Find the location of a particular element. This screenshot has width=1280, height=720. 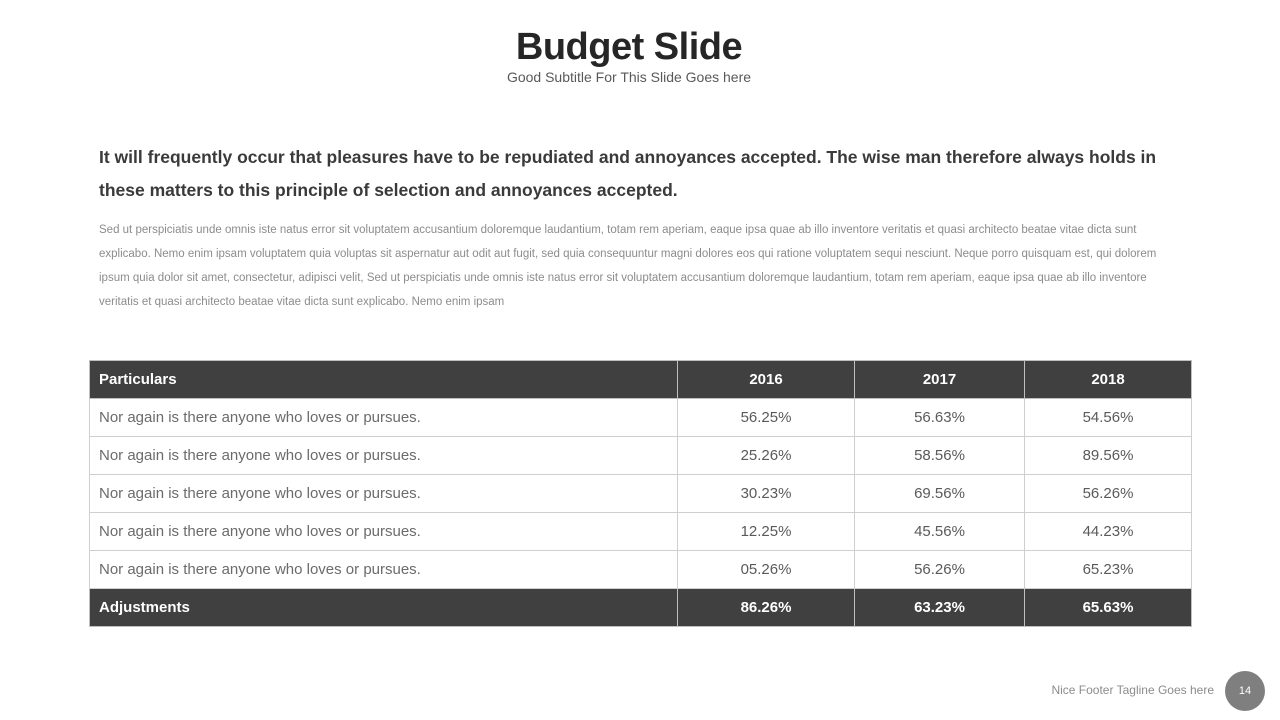

page-number-badge: 14 is located at coordinates (1245, 691).